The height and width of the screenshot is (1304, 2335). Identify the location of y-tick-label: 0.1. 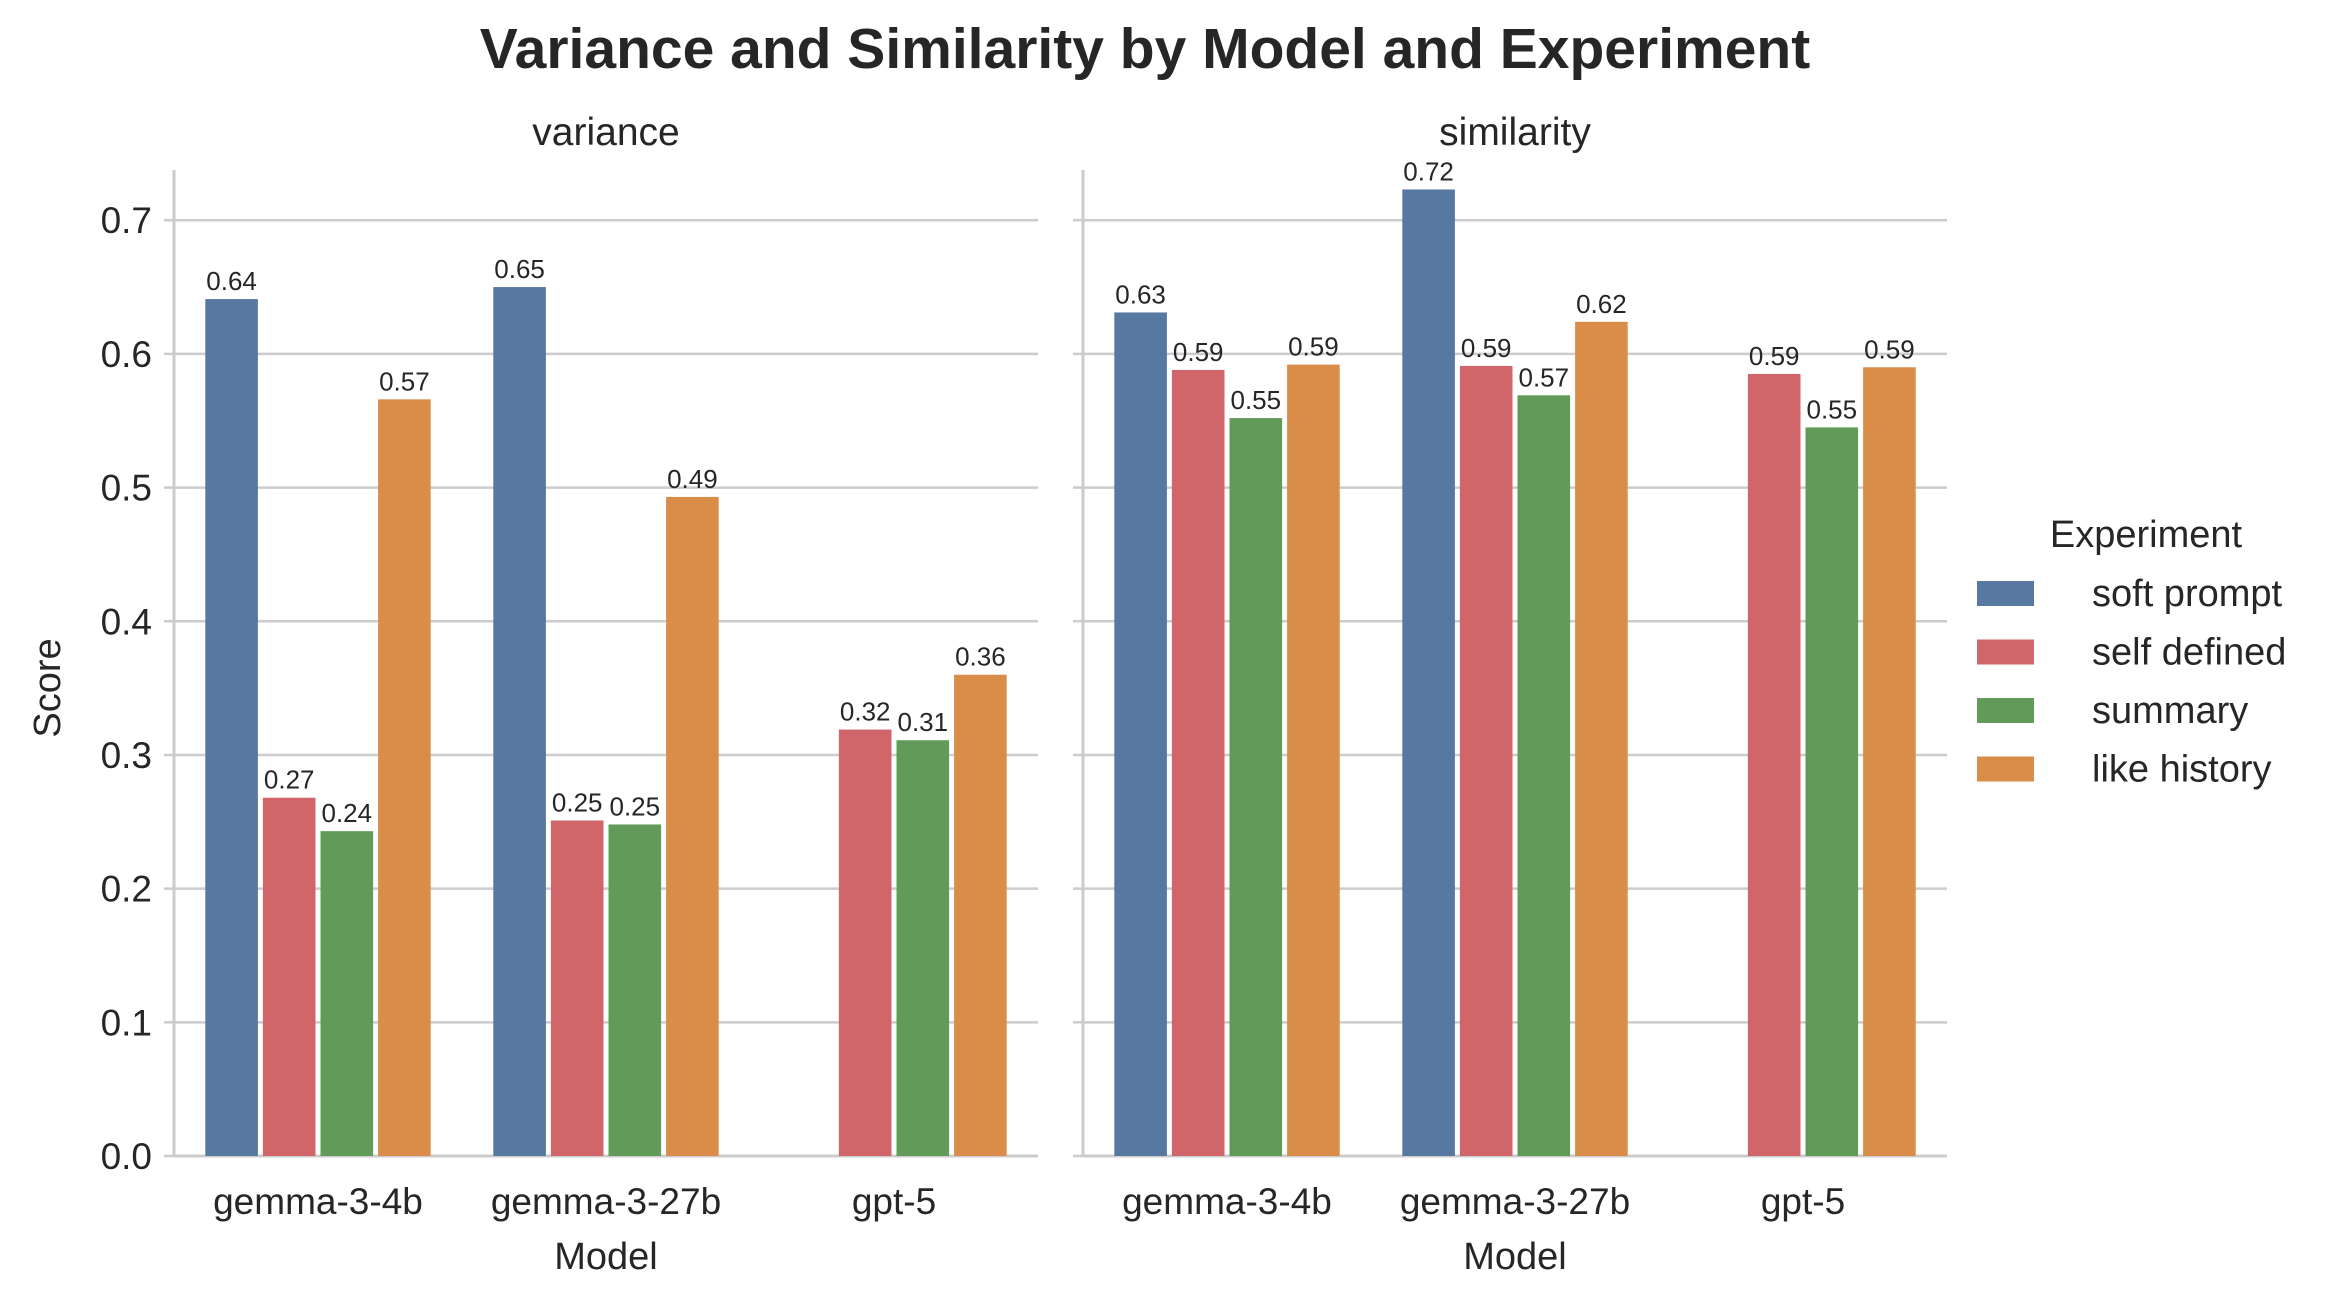
(126, 1022).